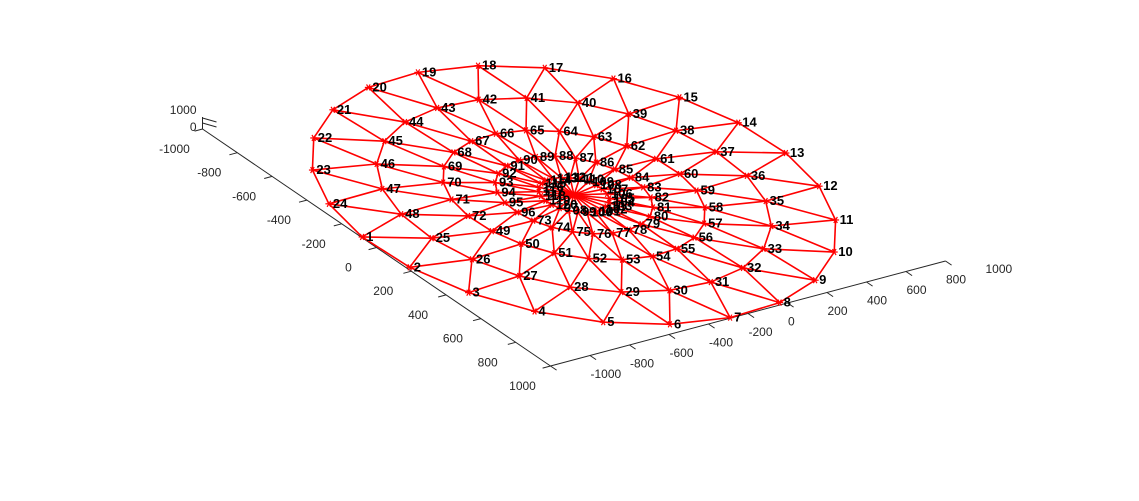 The width and height of the screenshot is (1139, 501). Describe the element at coordinates (584, 177) in the screenshot. I see `node-label: 111` at that location.